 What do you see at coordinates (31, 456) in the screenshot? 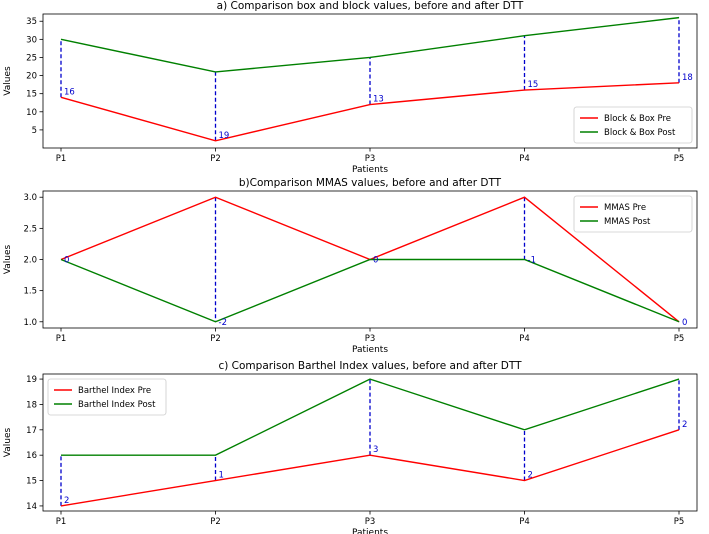
I see `y-tick-label: 16` at bounding box center [31, 456].